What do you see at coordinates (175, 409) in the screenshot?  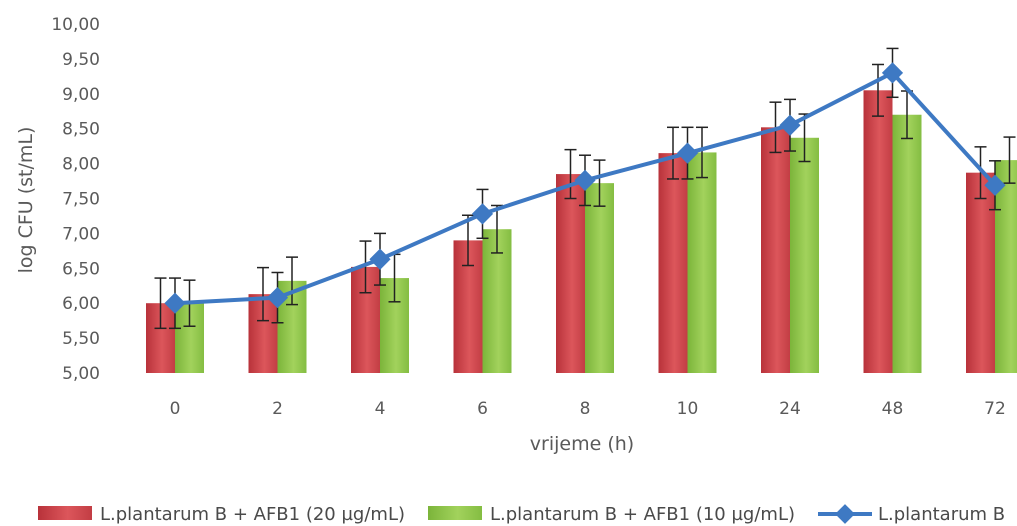 I see `x-tick-label: 0` at bounding box center [175, 409].